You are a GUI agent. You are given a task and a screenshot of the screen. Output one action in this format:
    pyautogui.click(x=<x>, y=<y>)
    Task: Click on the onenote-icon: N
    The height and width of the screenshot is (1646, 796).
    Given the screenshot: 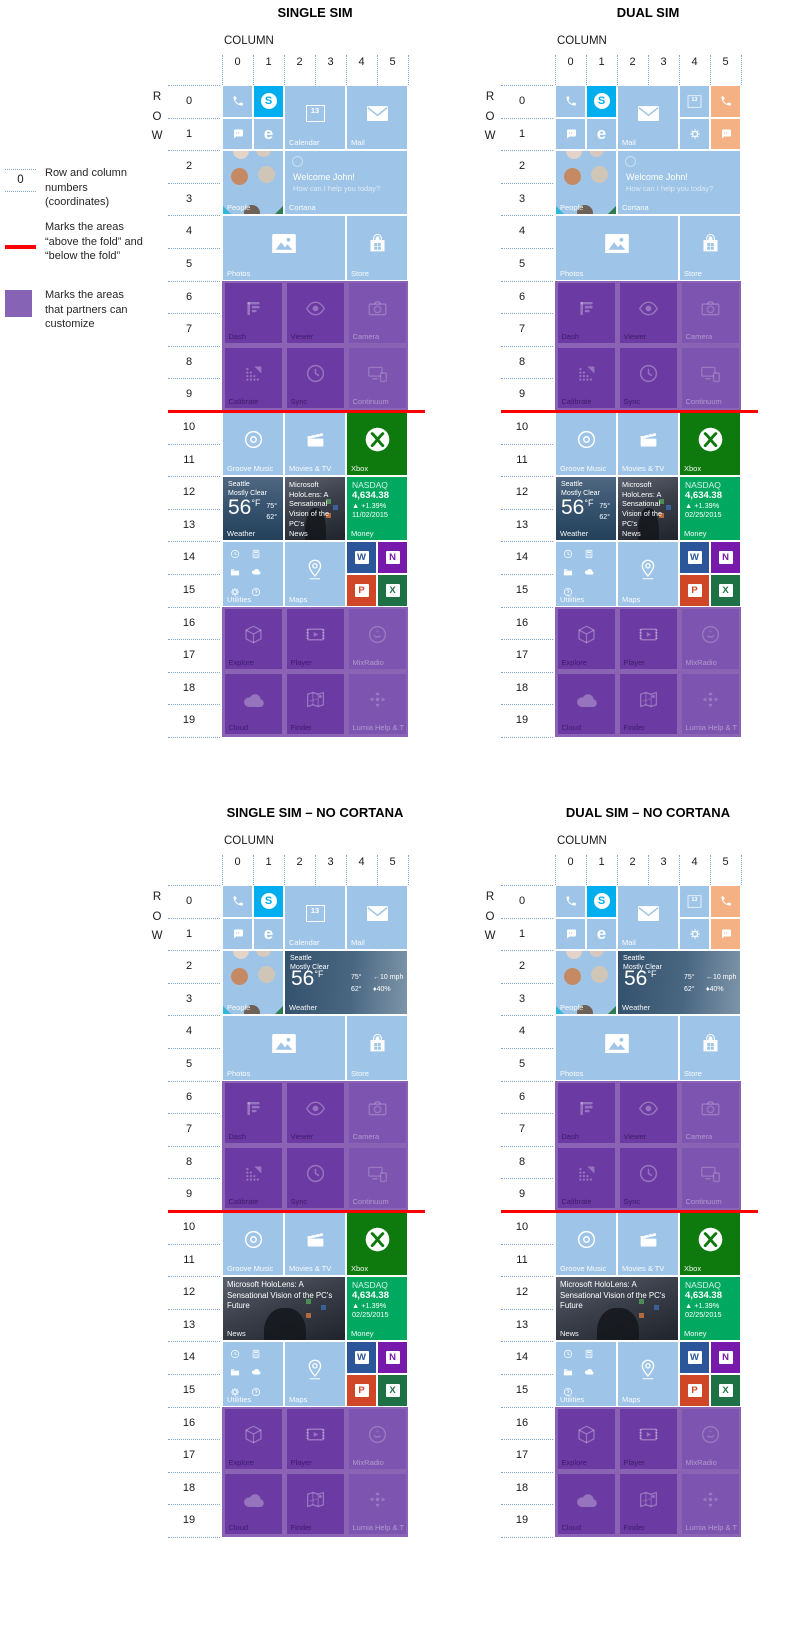 What is the action you would take?
    pyautogui.click(x=725, y=557)
    